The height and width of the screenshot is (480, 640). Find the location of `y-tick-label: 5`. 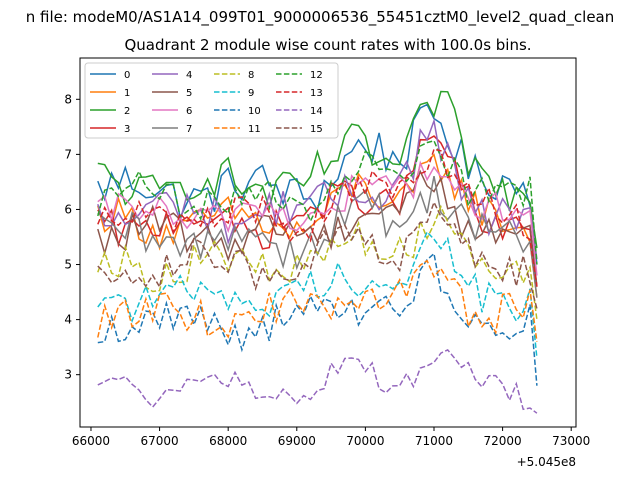

y-tick-label: 5 is located at coordinates (68, 265).